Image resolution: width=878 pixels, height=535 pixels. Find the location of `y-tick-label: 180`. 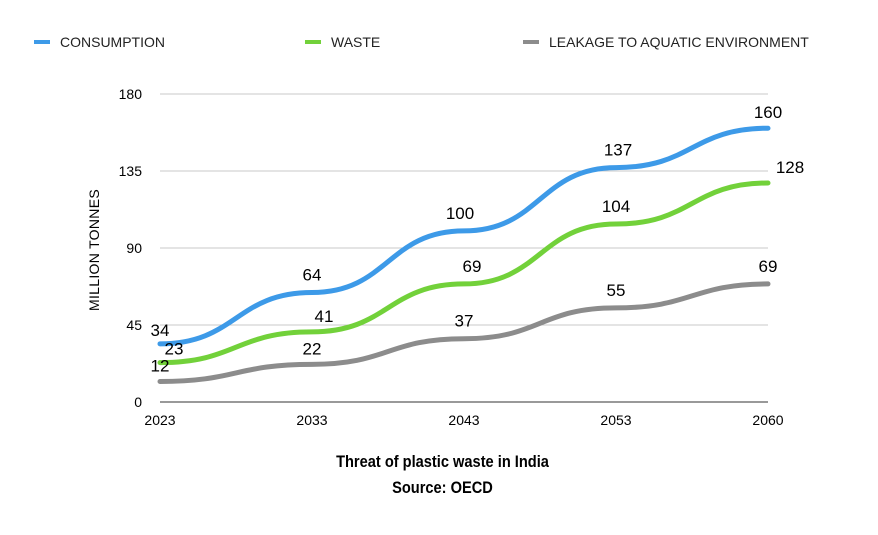

y-tick-label: 180 is located at coordinates (131, 94).